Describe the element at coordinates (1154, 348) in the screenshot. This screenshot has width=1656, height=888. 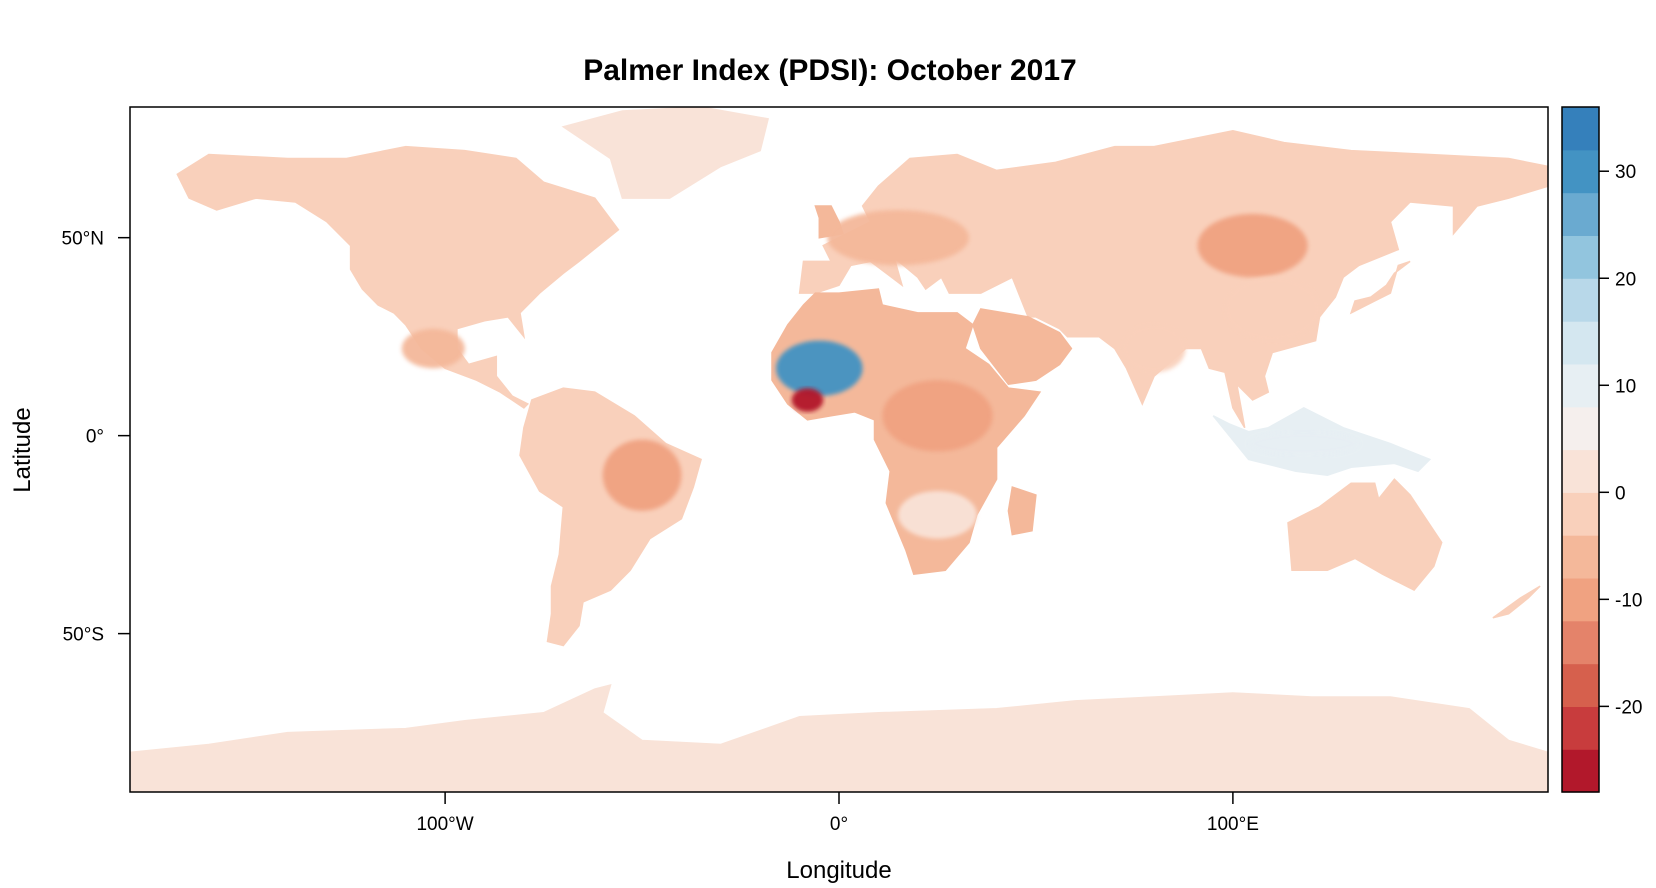
I see `anomaly-india` at that location.